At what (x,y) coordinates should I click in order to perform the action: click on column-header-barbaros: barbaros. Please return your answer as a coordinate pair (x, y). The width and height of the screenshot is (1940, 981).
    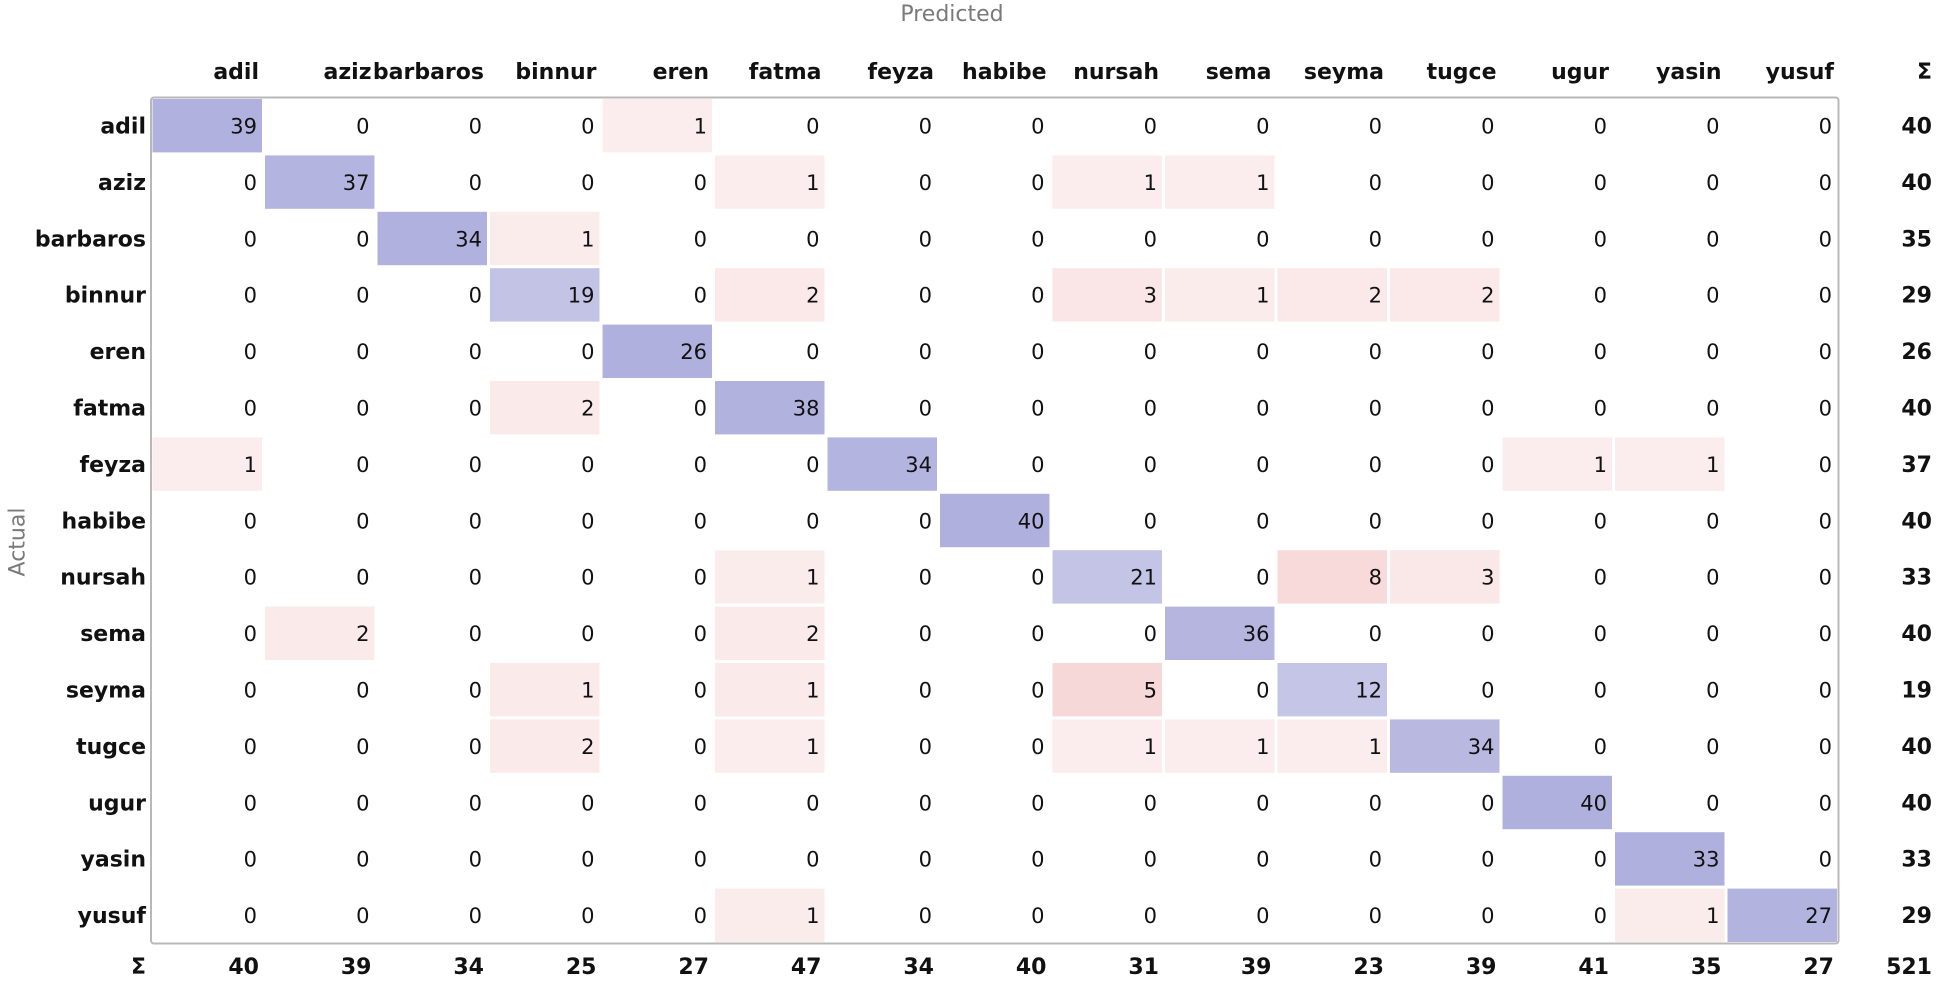
    Looking at the image, I should click on (428, 72).